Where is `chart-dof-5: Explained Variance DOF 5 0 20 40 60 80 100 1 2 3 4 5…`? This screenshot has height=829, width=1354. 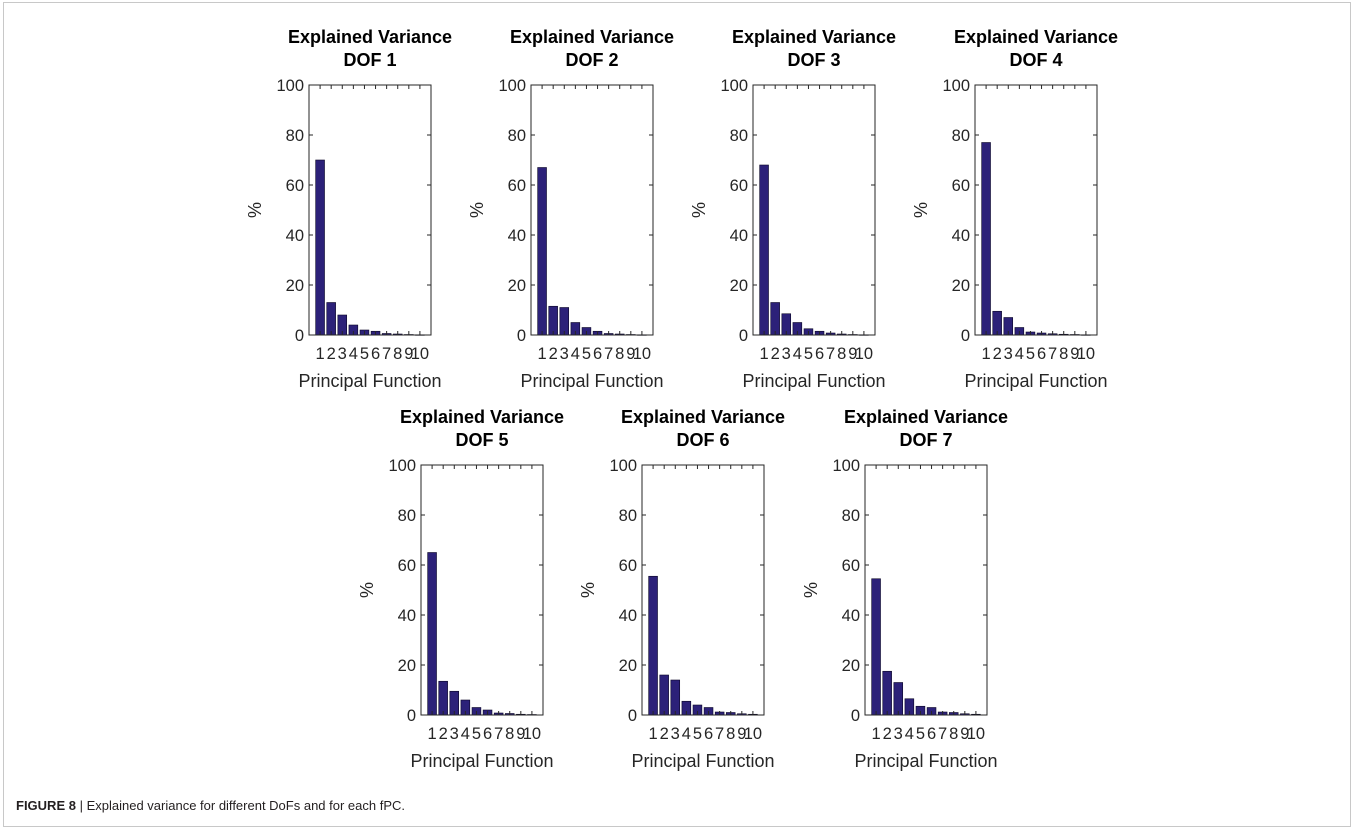 chart-dof-5: Explained Variance DOF 5 0 20 40 60 80 100 1 2 3 4 5… is located at coordinates (460, 589).